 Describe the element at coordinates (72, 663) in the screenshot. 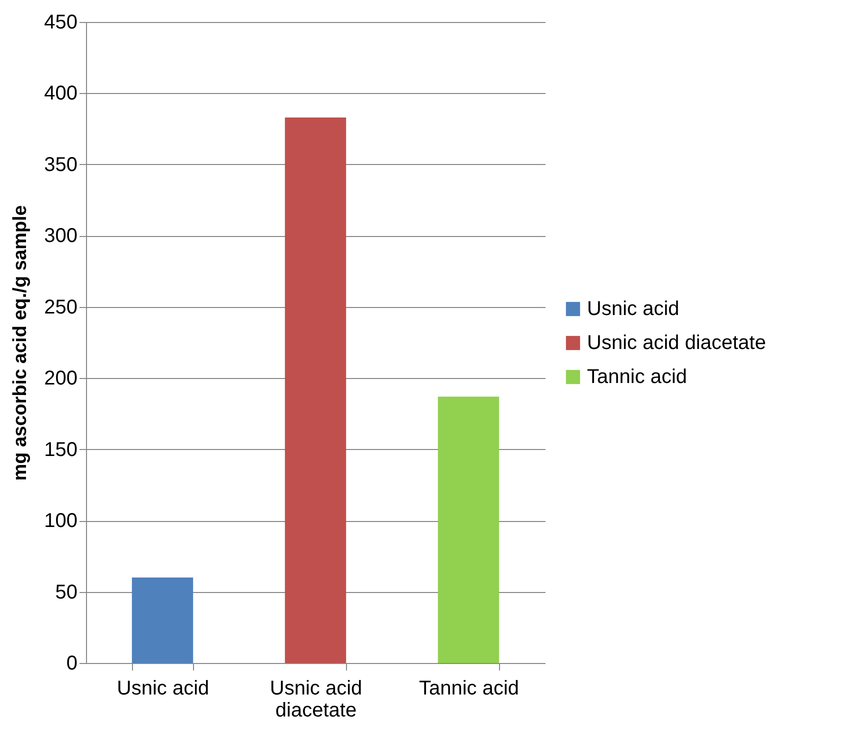

I see `y-tick-label: 0` at that location.